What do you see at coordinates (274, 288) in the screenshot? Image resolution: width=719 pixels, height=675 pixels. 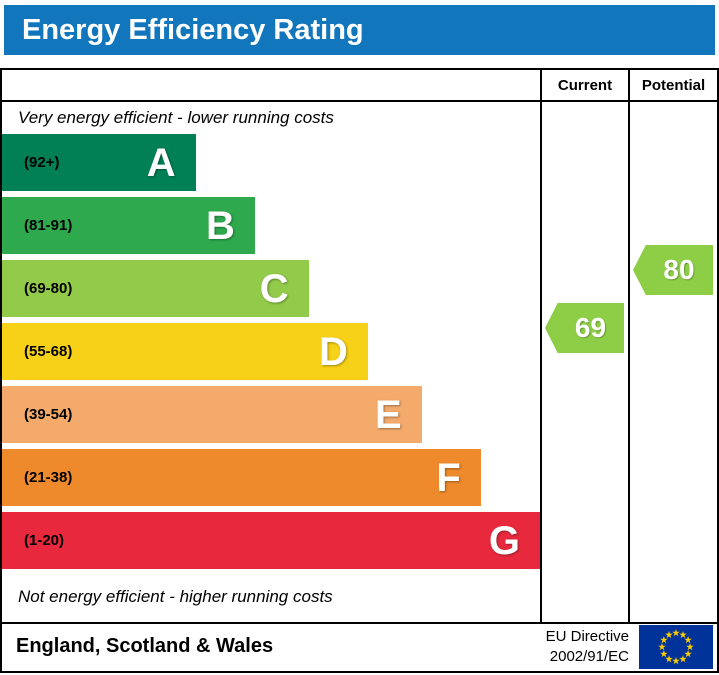 I see `band-c-letter: C` at bounding box center [274, 288].